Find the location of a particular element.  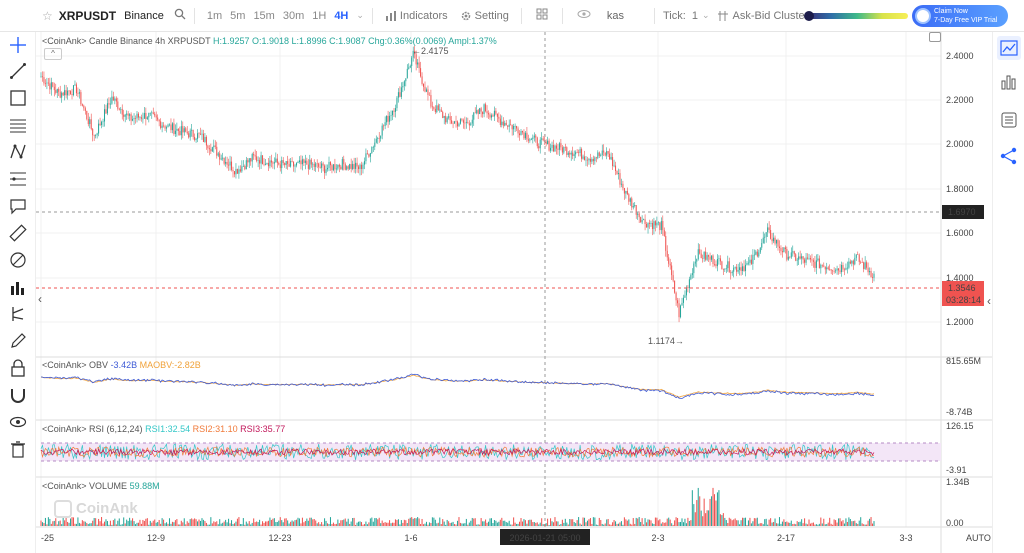

crosshair-price-label: 1.6970 is located at coordinates (962, 212).